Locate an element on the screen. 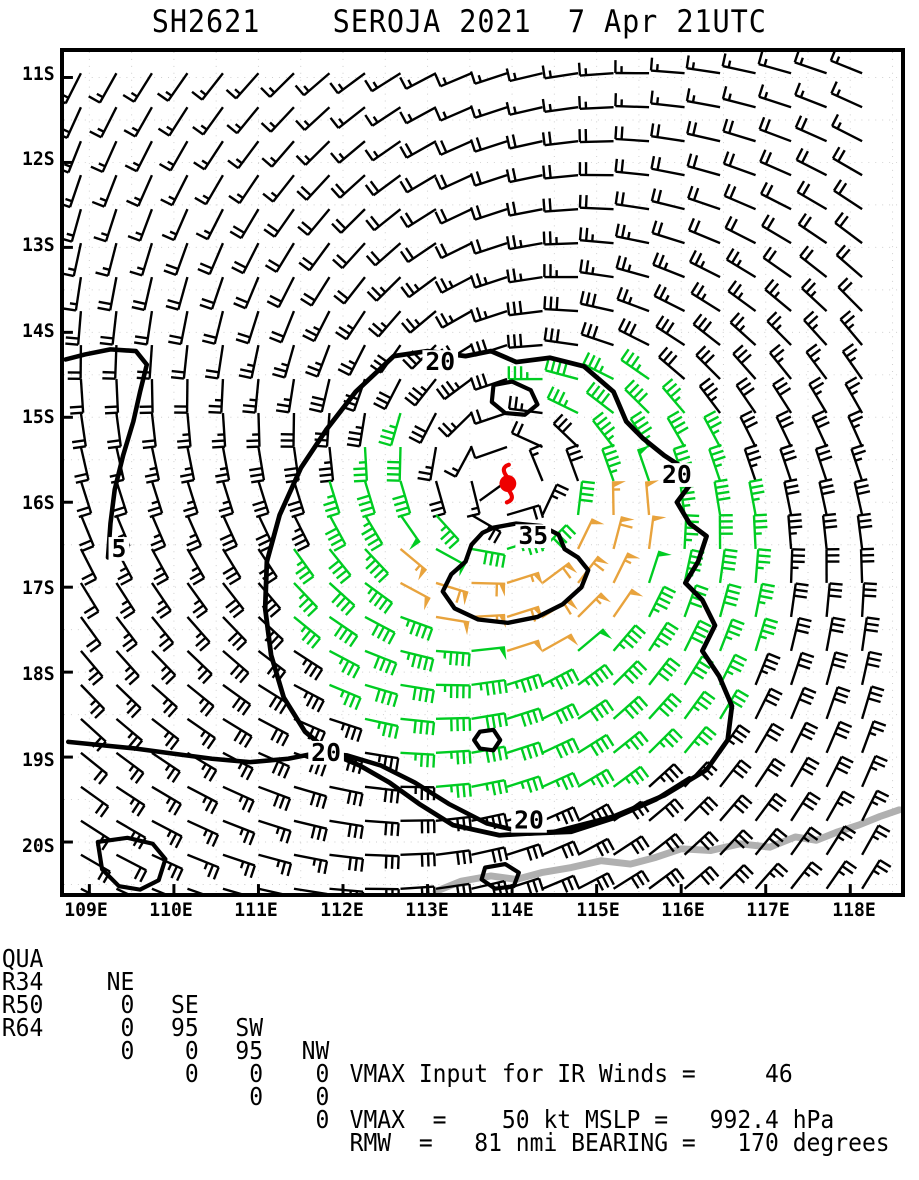 The height and width of the screenshot is (1180, 919). x-axis-tick-label: 112E is located at coordinates (342, 910).